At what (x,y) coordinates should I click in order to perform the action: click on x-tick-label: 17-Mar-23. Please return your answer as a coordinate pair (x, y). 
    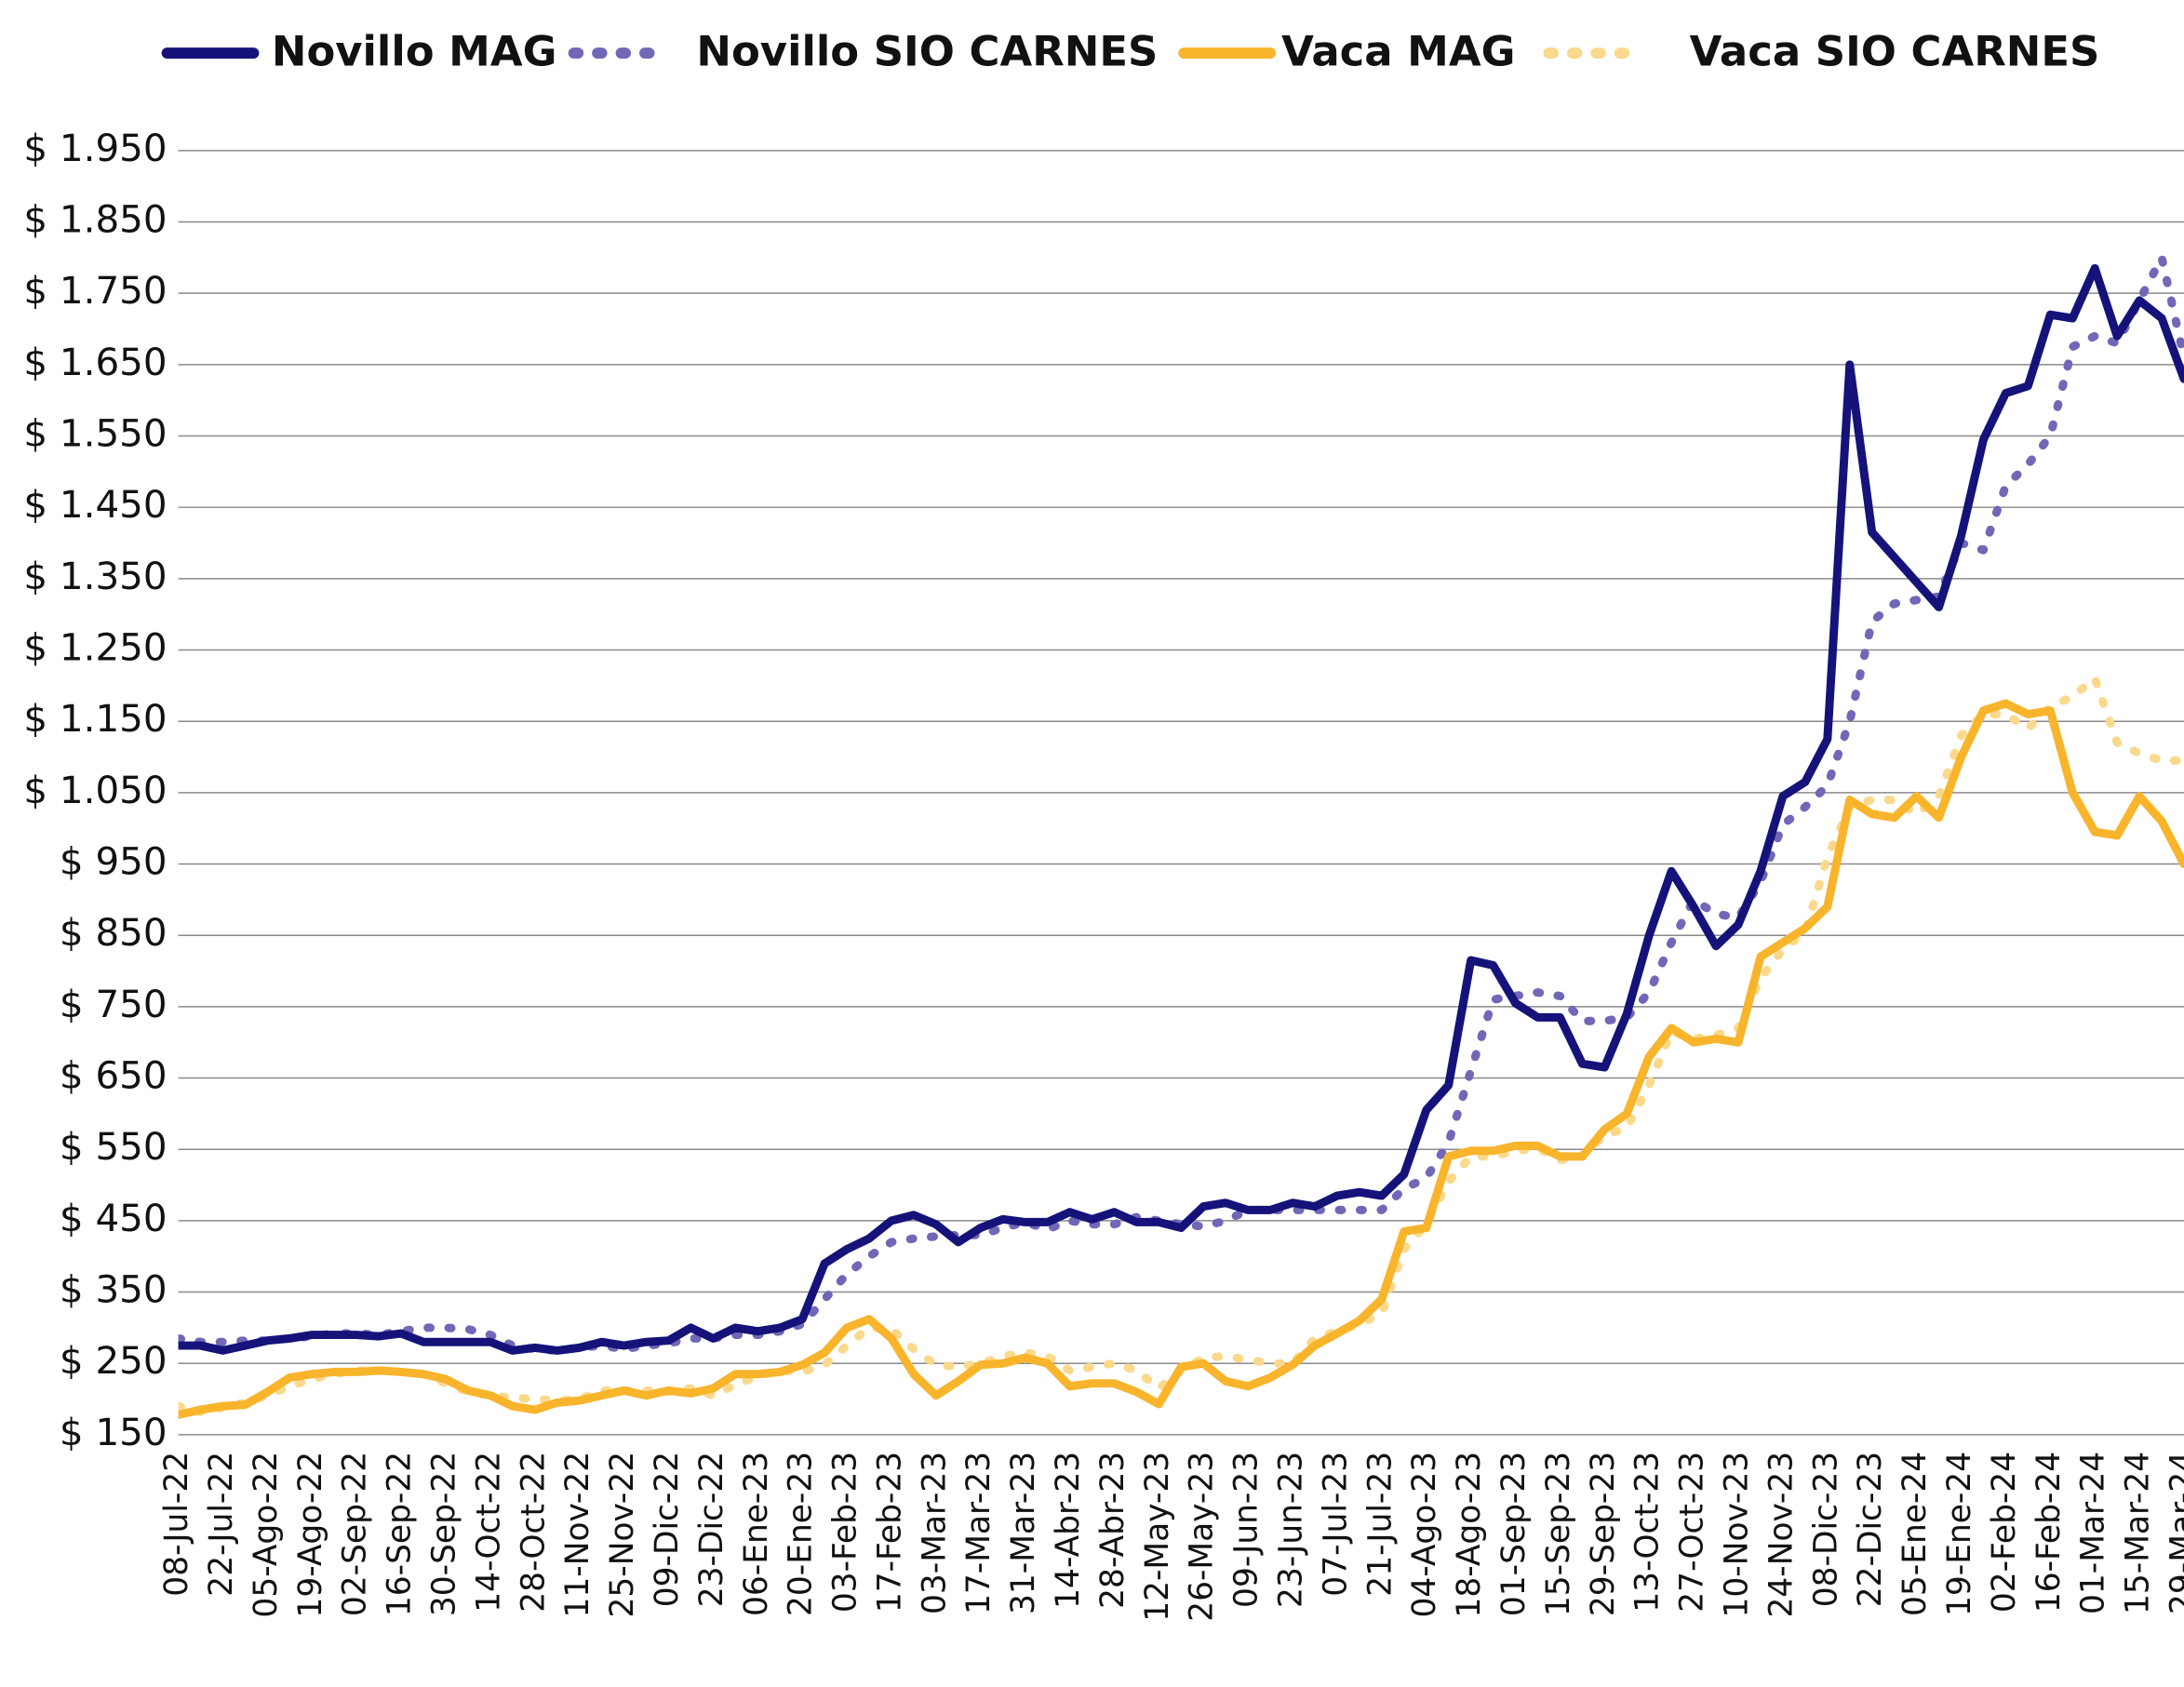
    Looking at the image, I should click on (979, 1533).